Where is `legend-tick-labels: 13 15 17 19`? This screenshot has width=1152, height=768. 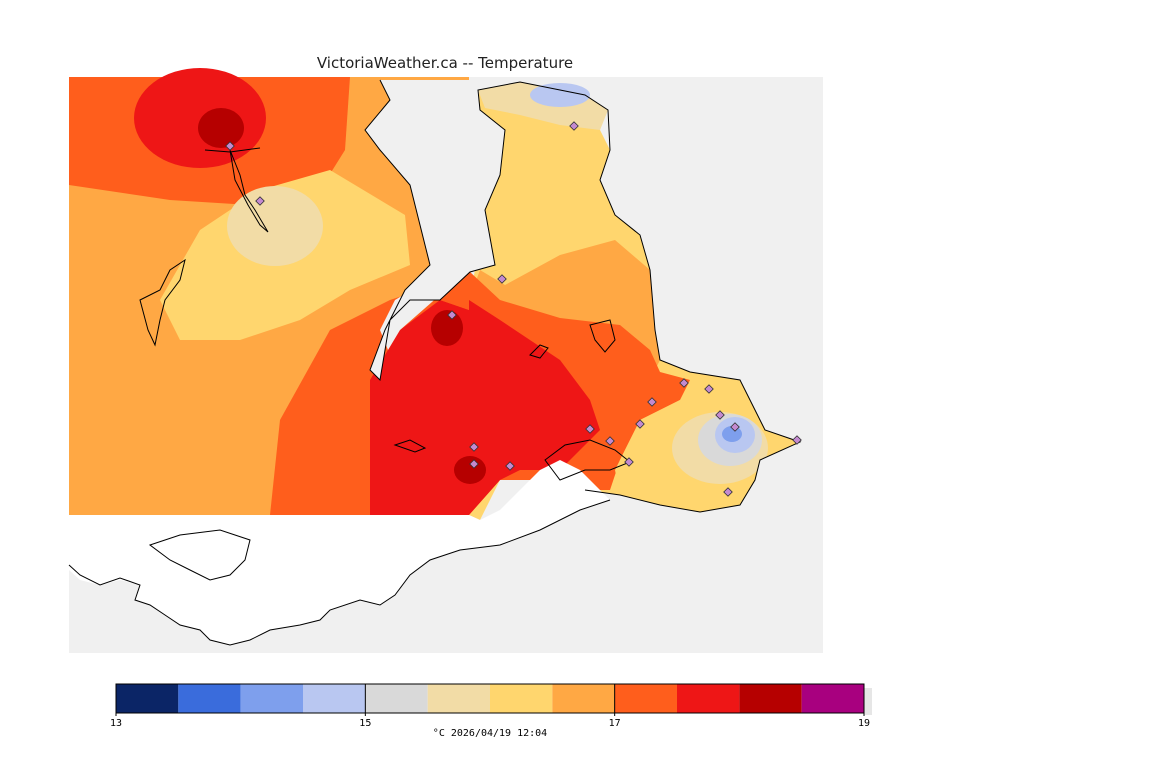 legend-tick-labels: 13 15 17 19 is located at coordinates (490, 706).